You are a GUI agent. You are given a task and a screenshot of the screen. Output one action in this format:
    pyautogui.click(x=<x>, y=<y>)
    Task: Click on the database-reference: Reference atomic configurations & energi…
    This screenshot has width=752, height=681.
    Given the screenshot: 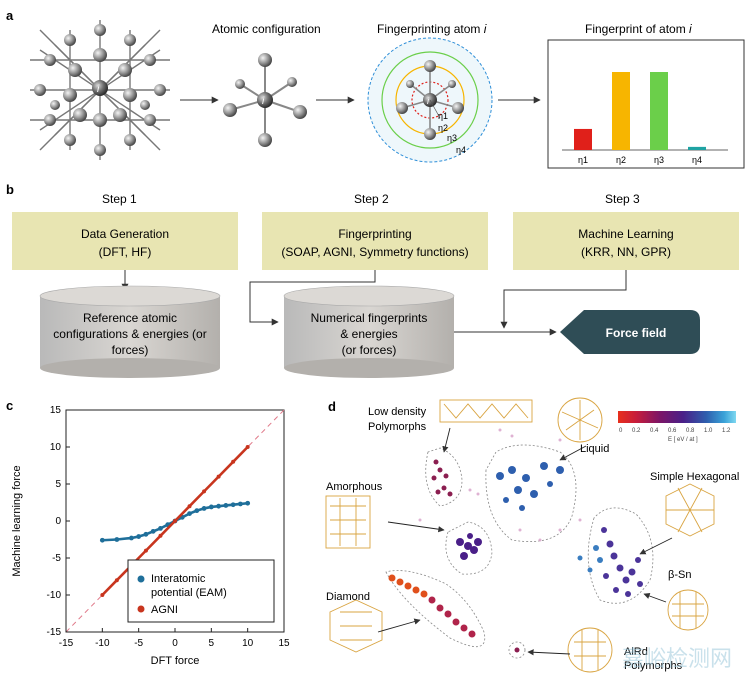 What is the action you would take?
    pyautogui.click(x=130, y=331)
    